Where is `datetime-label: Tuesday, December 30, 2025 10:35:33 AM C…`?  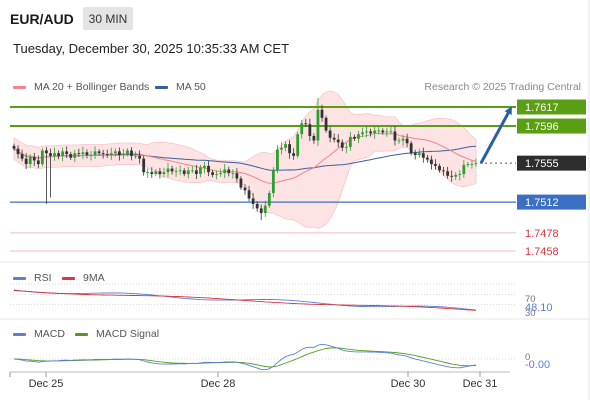
datetime-label: Tuesday, December 30, 2025 10:35:33 AM C… is located at coordinates (151, 48).